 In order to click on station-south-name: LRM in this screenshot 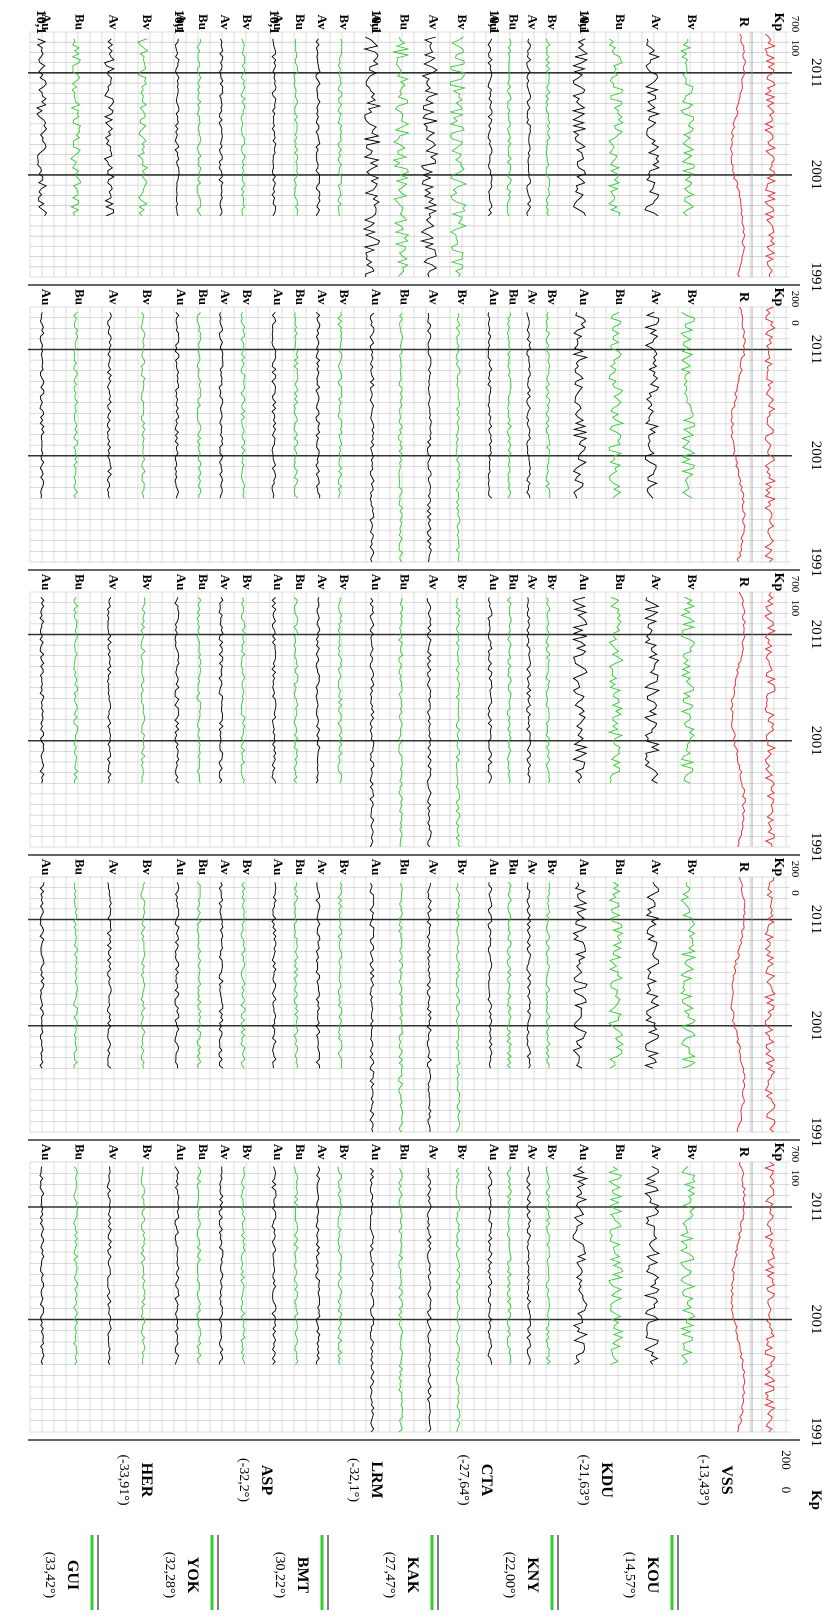, I will do `click(376, 1479)`.